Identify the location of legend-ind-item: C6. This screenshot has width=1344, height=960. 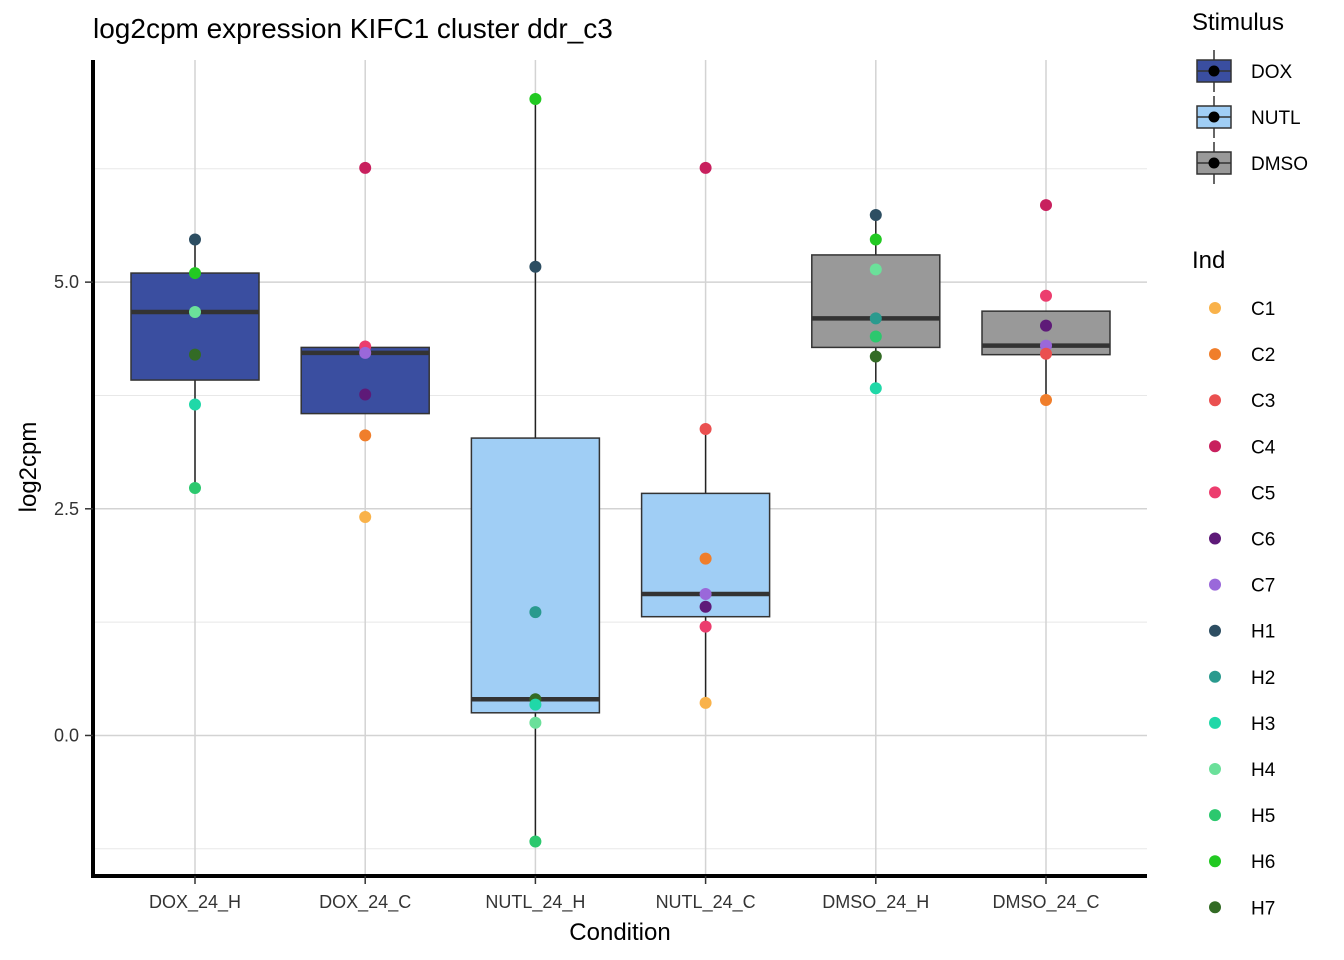
(1242, 540).